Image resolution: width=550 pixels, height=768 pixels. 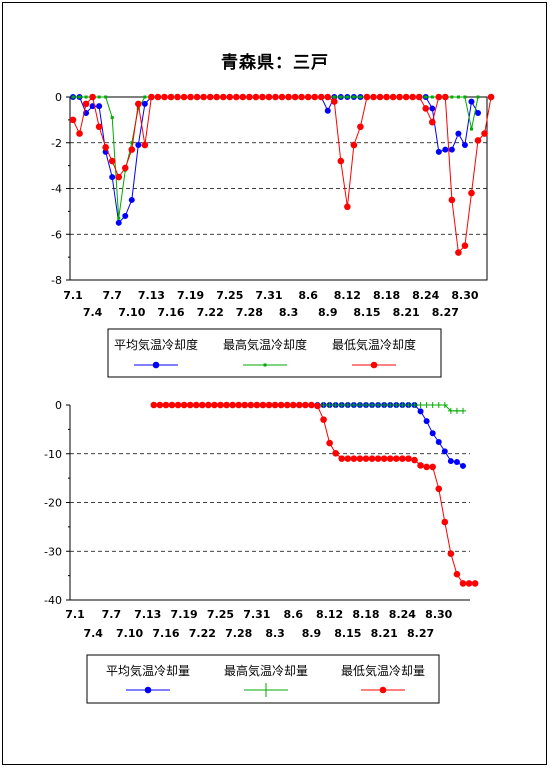 I want to click on x-tick-label: 8.30, so click(x=464, y=295).